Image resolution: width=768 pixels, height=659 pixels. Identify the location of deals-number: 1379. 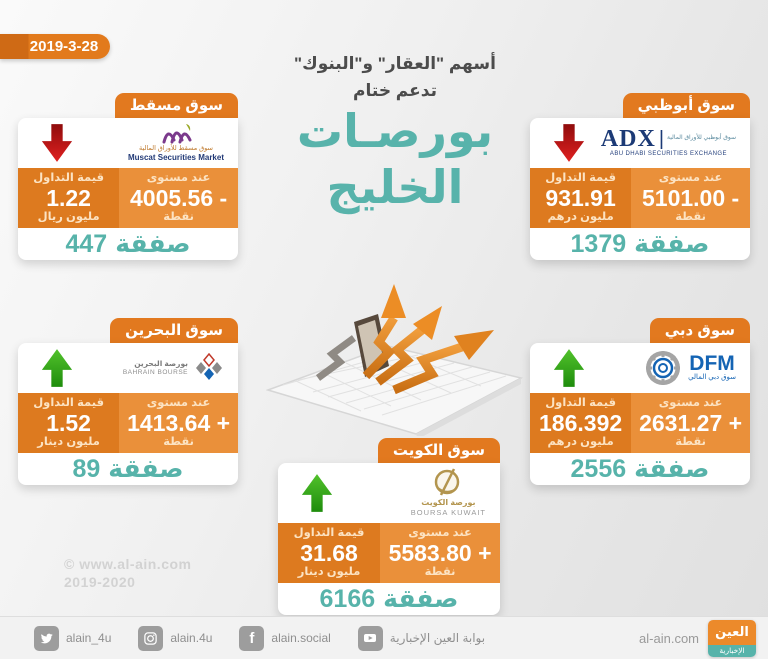
(598, 243).